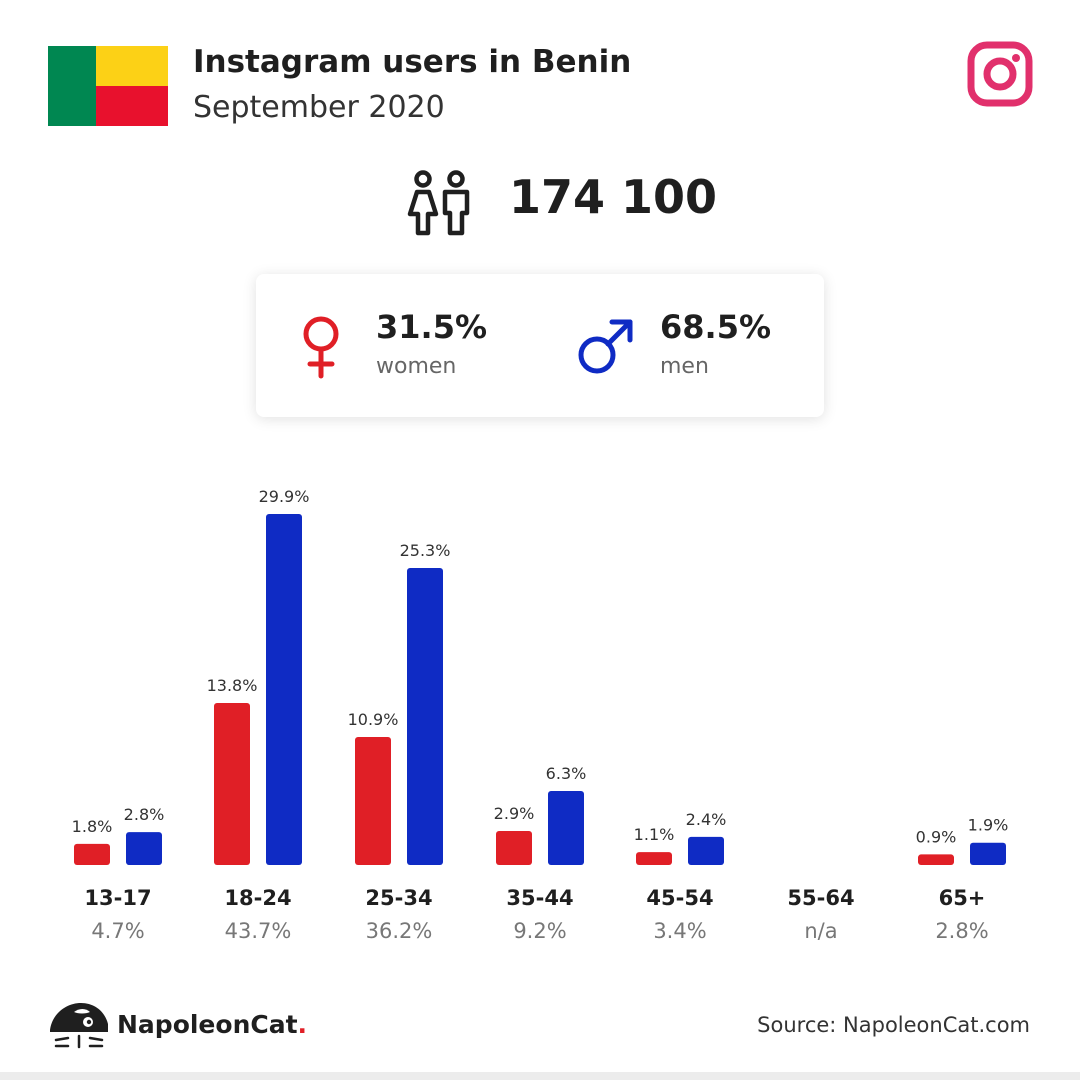 The height and width of the screenshot is (1080, 1080). Describe the element at coordinates (936, 859) in the screenshot. I see `bar-women-65+` at that location.